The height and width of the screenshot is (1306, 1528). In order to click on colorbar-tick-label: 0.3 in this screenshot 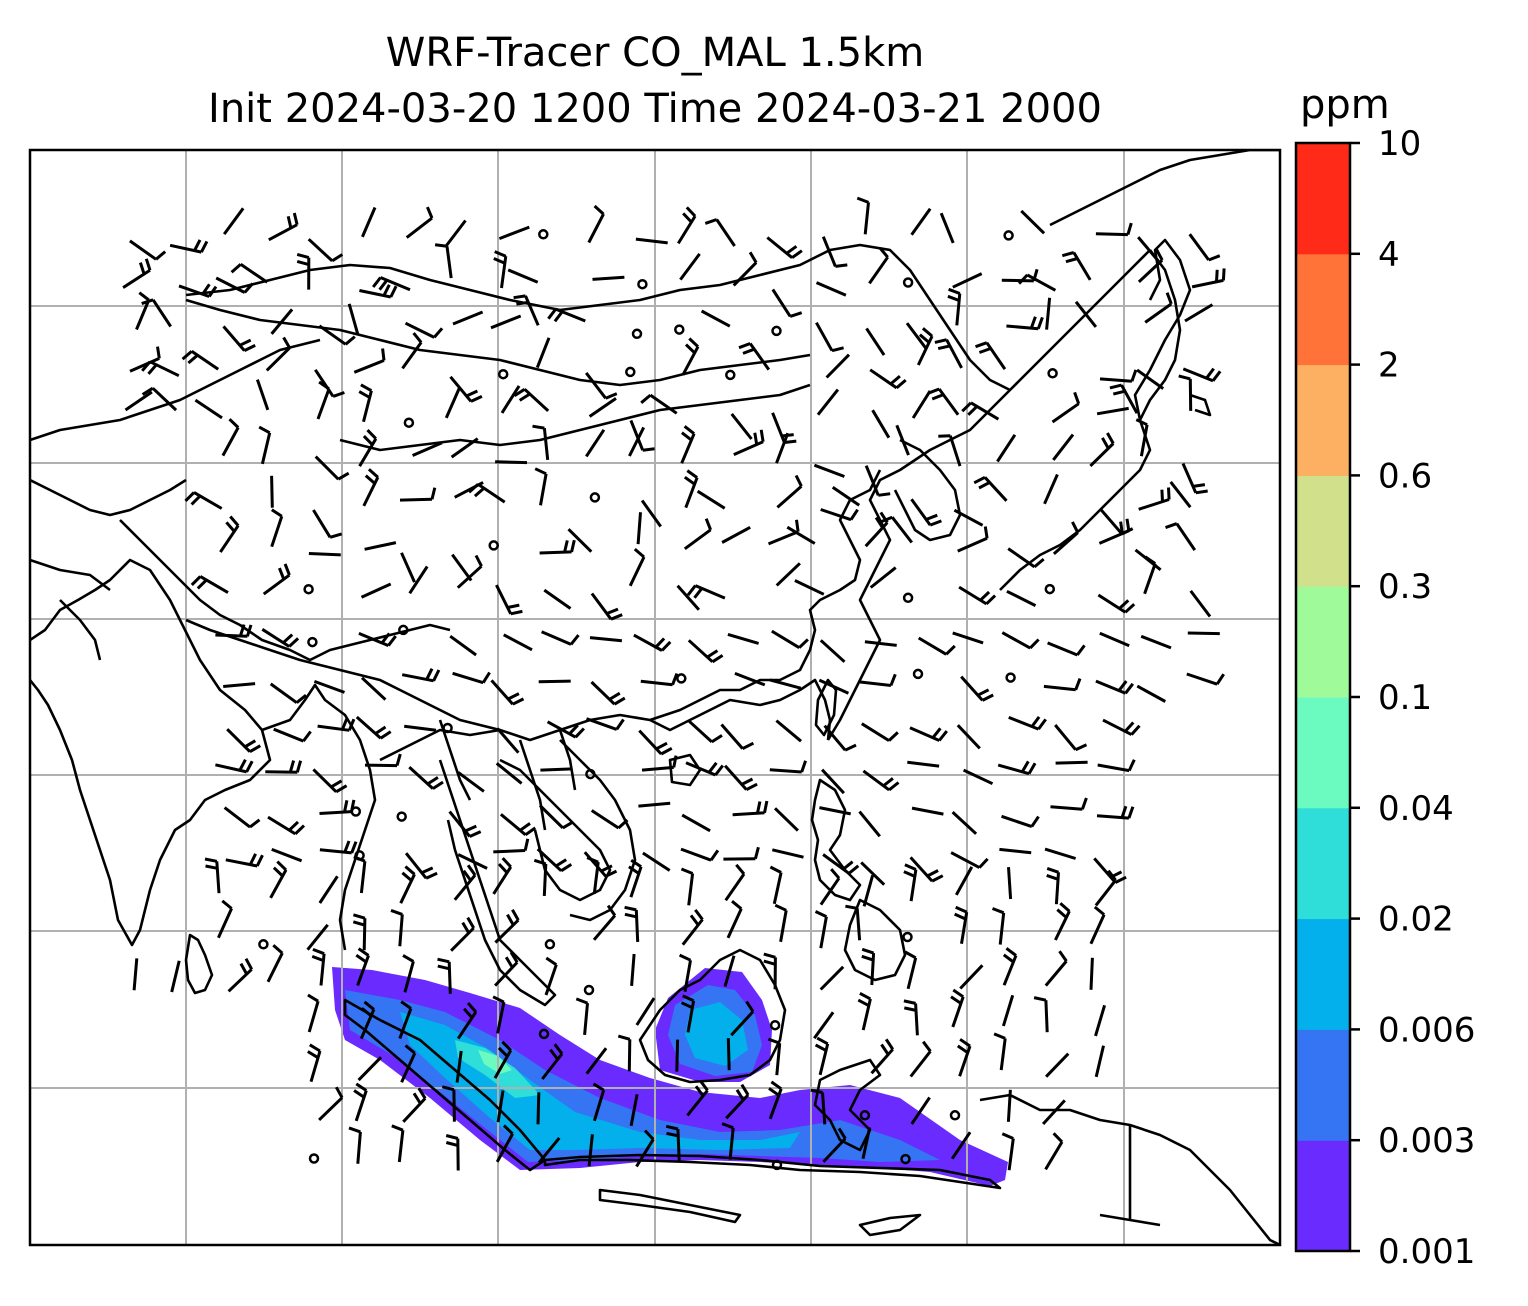, I will do `click(1405, 587)`.